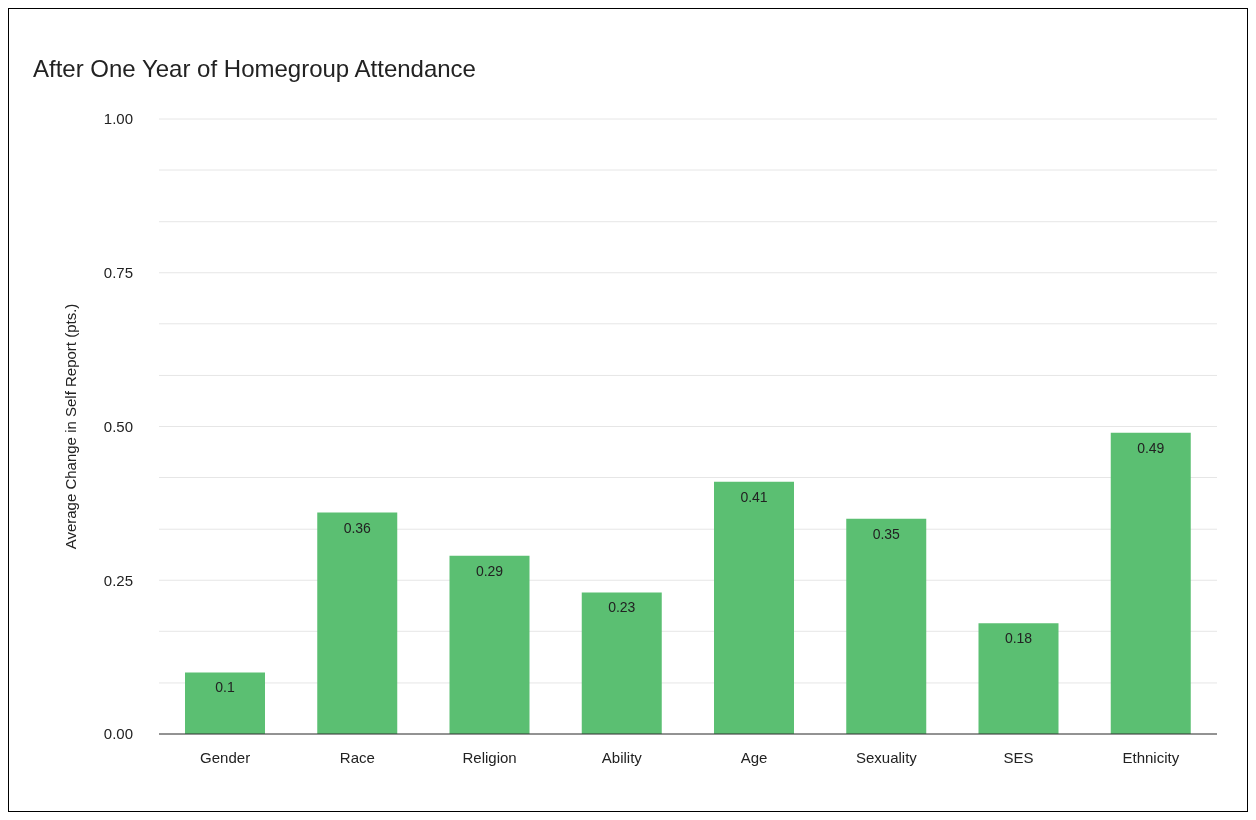  I want to click on x-tick-label: SES, so click(1018, 757).